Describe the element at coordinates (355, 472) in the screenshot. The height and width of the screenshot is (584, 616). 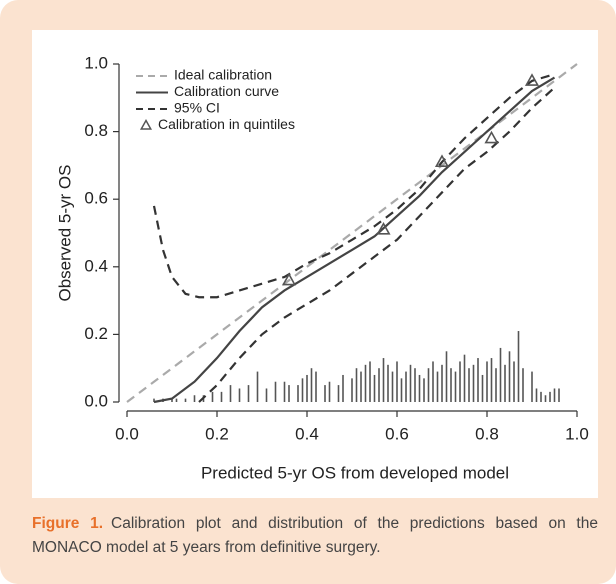
I see `x-axis-label: Predicted 5-yr OS from developed model` at that location.